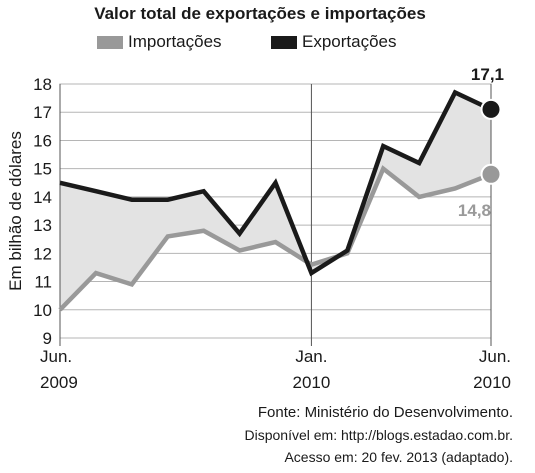  What do you see at coordinates (59, 382) in the screenshot?
I see `x-tick-label-year: 2009` at bounding box center [59, 382].